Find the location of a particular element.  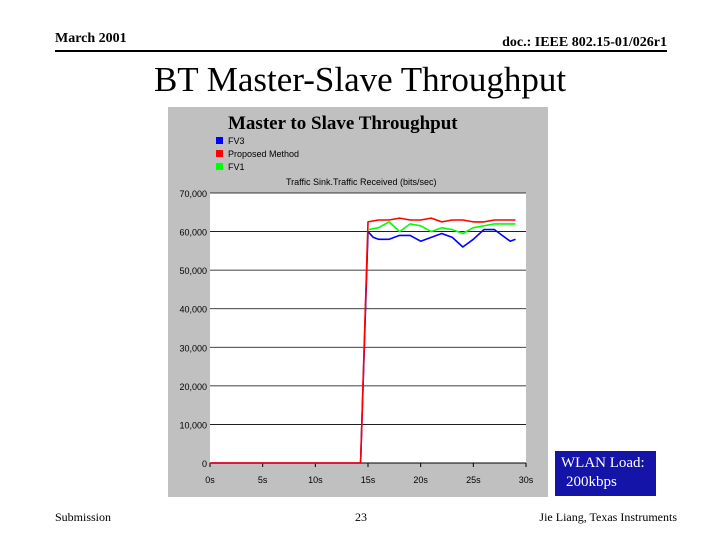

footer-author: Jie Liang, Texas Instruments is located at coordinates (608, 517).